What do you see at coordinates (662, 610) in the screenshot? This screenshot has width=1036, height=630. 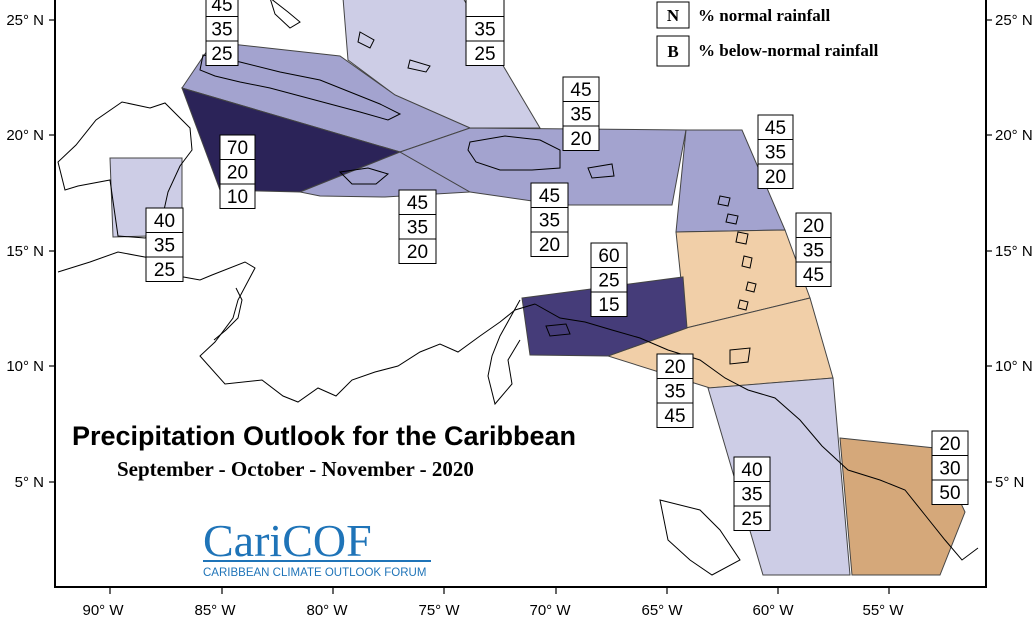 I see `lon-label: 65° W` at bounding box center [662, 610].